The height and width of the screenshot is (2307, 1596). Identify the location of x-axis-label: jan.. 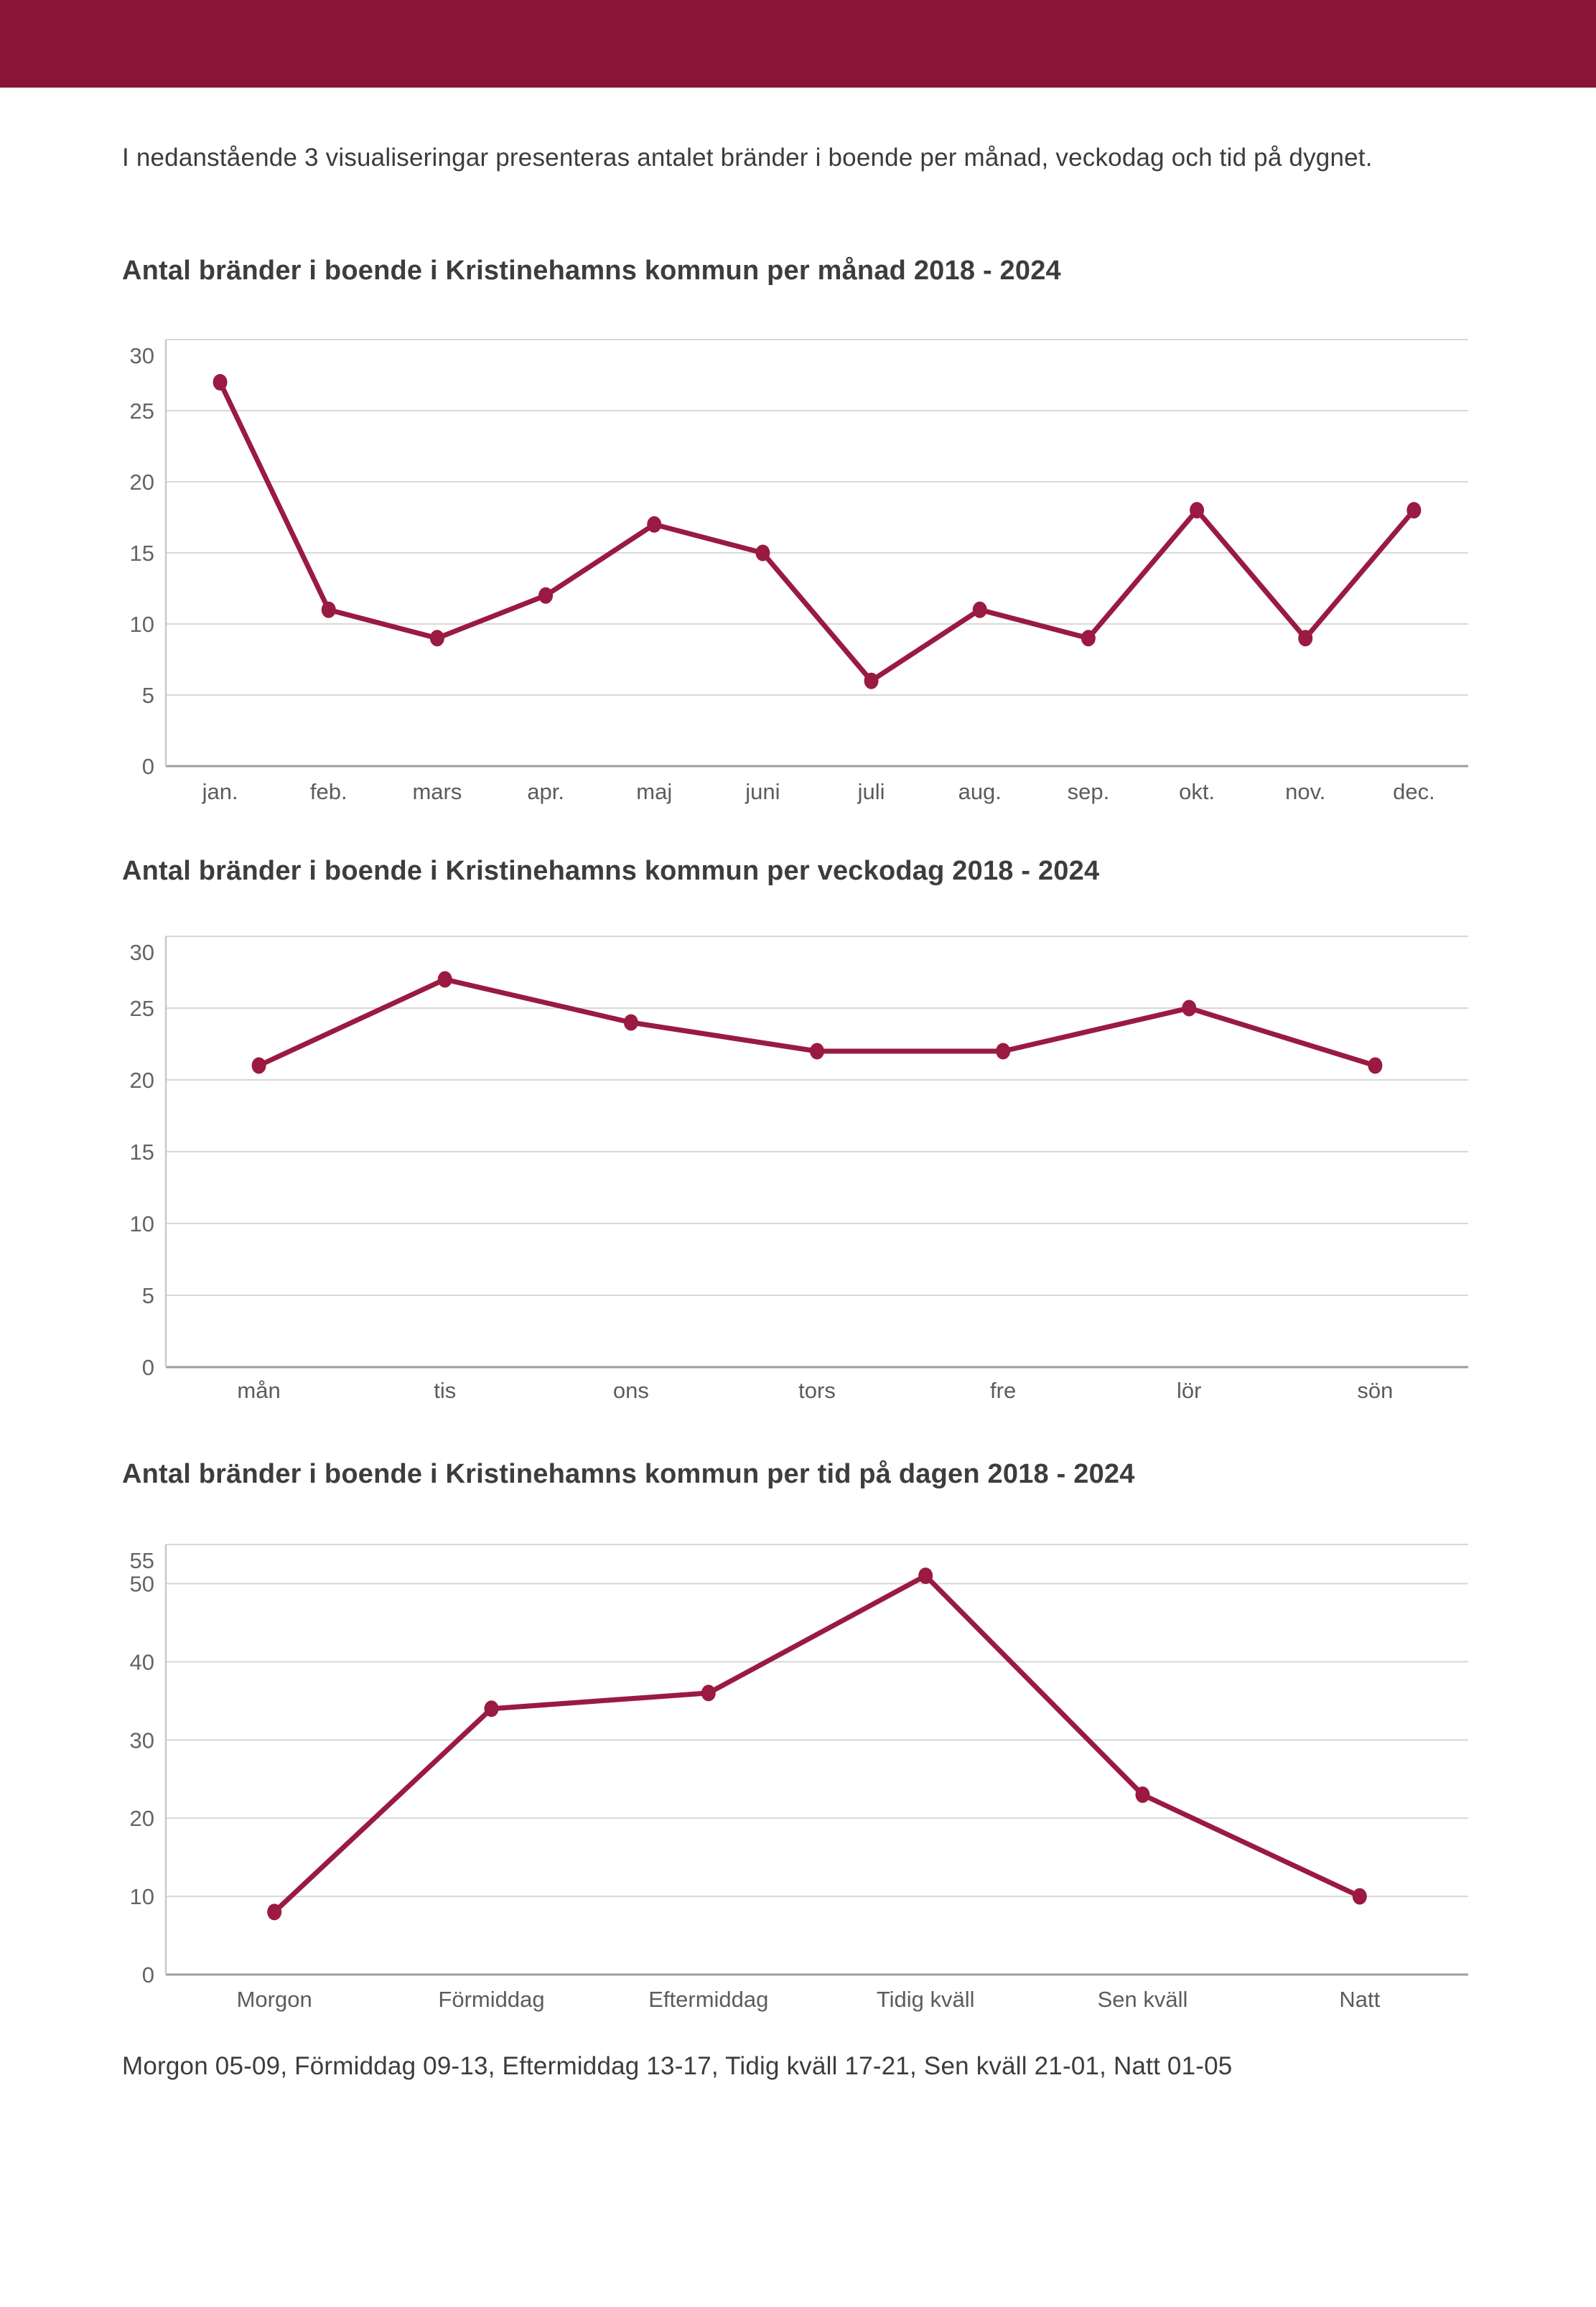
(220, 791).